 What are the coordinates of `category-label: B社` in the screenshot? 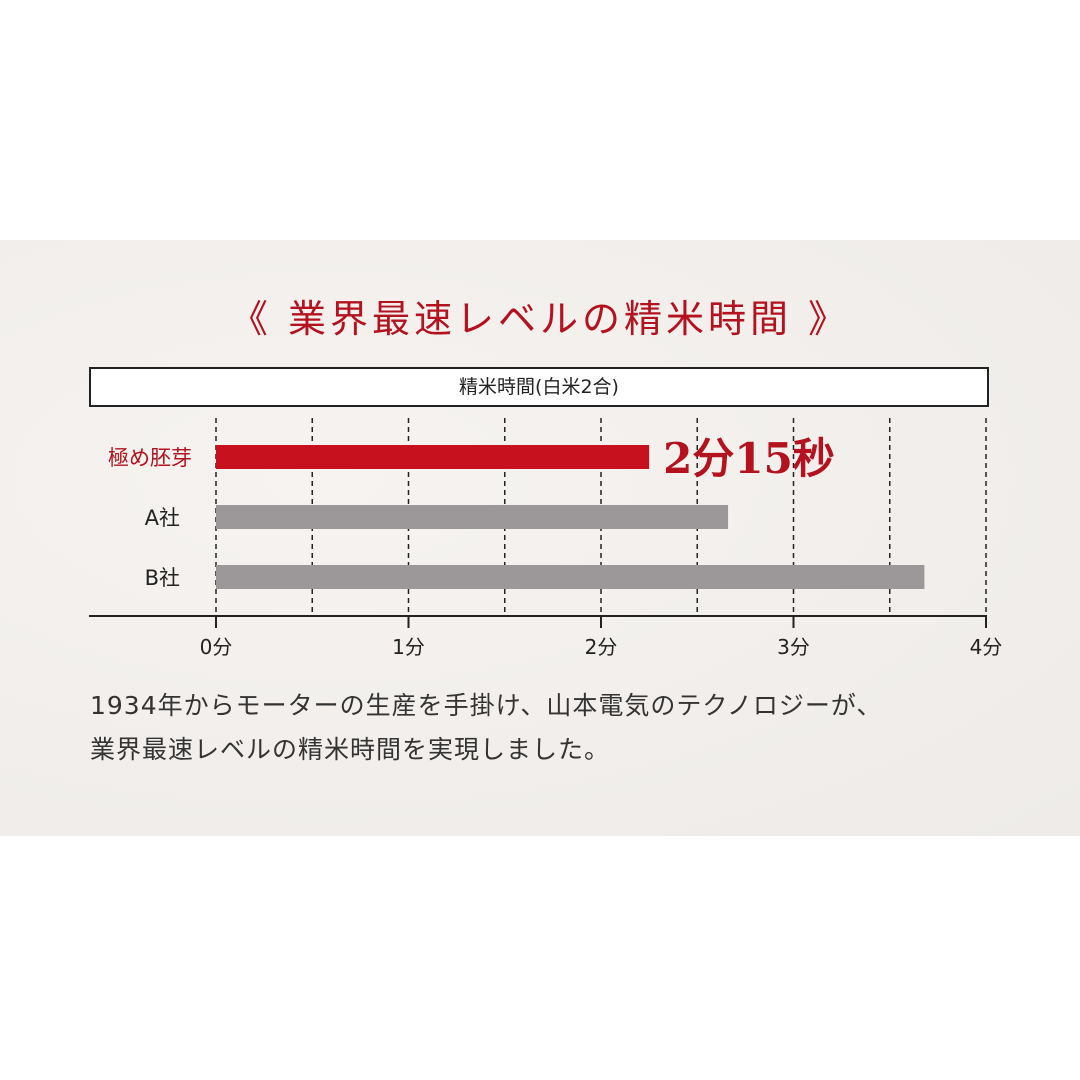 It's located at (162, 578).